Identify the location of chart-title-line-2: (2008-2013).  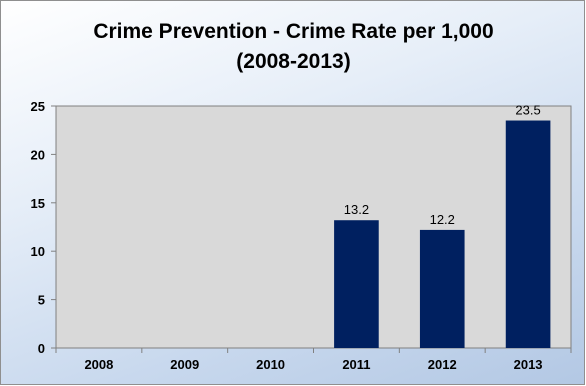
(293, 61).